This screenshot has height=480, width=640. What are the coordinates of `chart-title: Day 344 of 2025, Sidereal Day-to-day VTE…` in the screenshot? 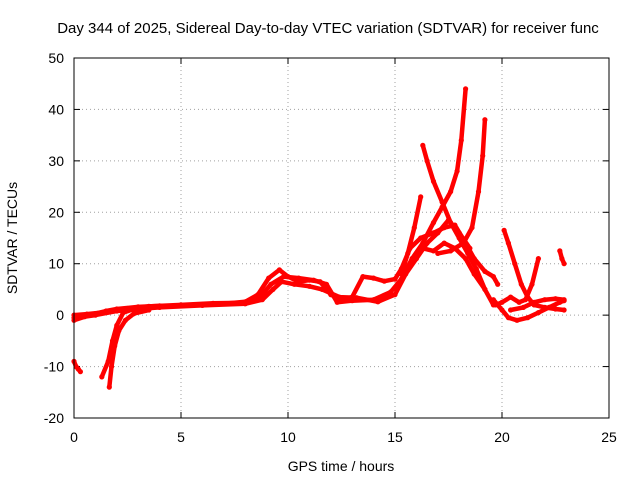 It's located at (328, 28).